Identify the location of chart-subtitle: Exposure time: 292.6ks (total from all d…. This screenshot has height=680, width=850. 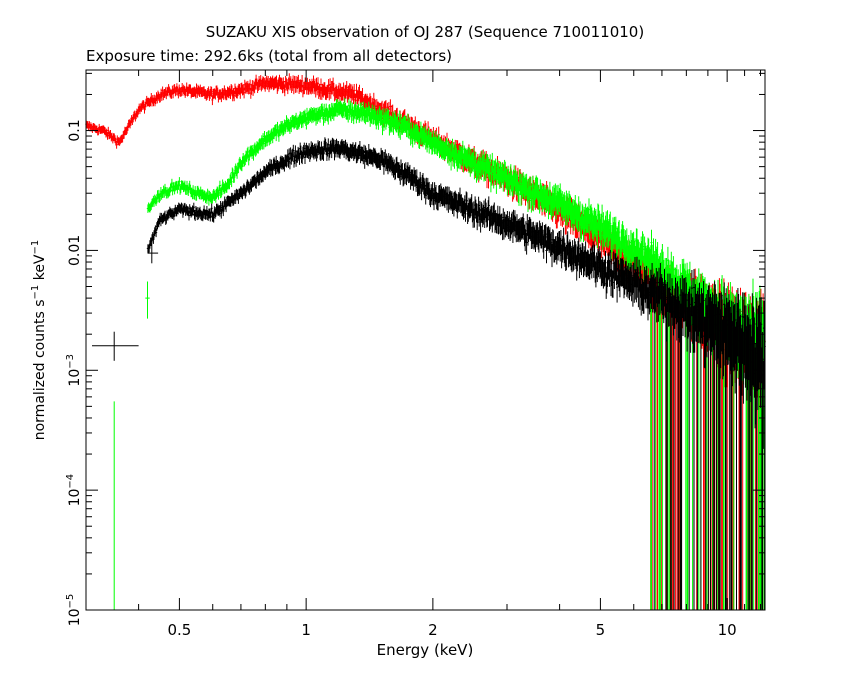
(269, 56).